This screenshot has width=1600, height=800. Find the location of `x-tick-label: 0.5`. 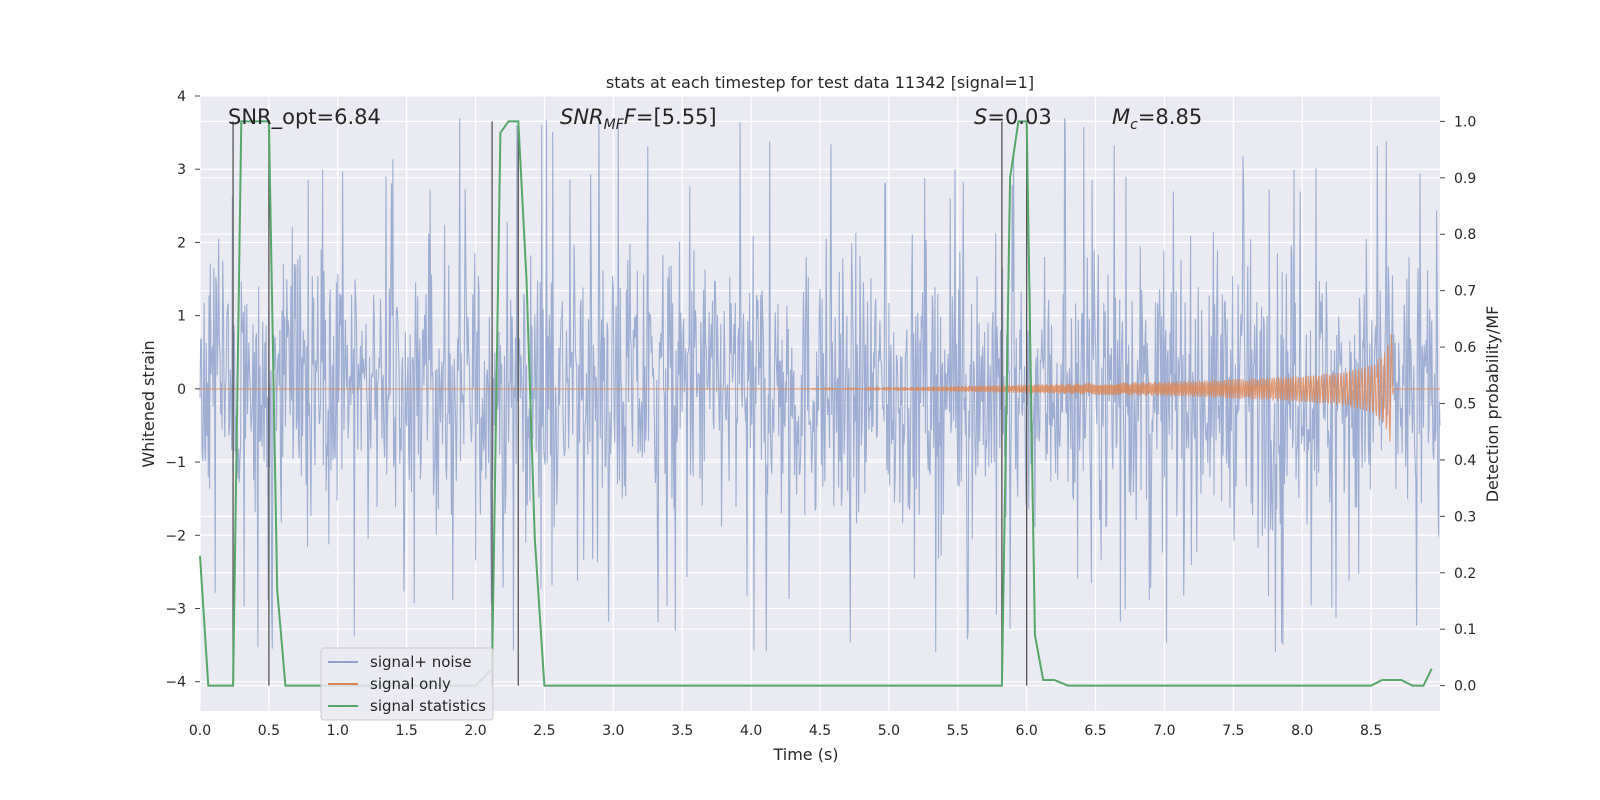

x-tick-label: 0.5 is located at coordinates (269, 731).